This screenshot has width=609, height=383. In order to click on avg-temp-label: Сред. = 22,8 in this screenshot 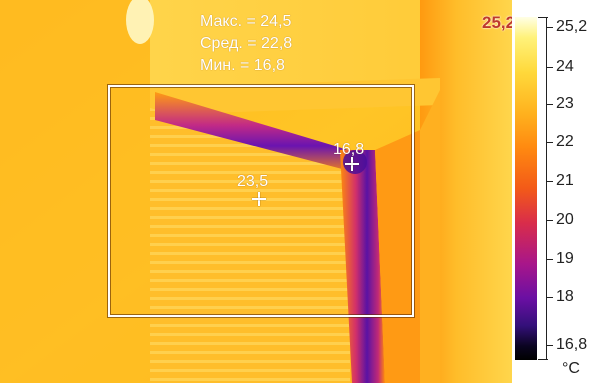, I will do `click(246, 43)`.